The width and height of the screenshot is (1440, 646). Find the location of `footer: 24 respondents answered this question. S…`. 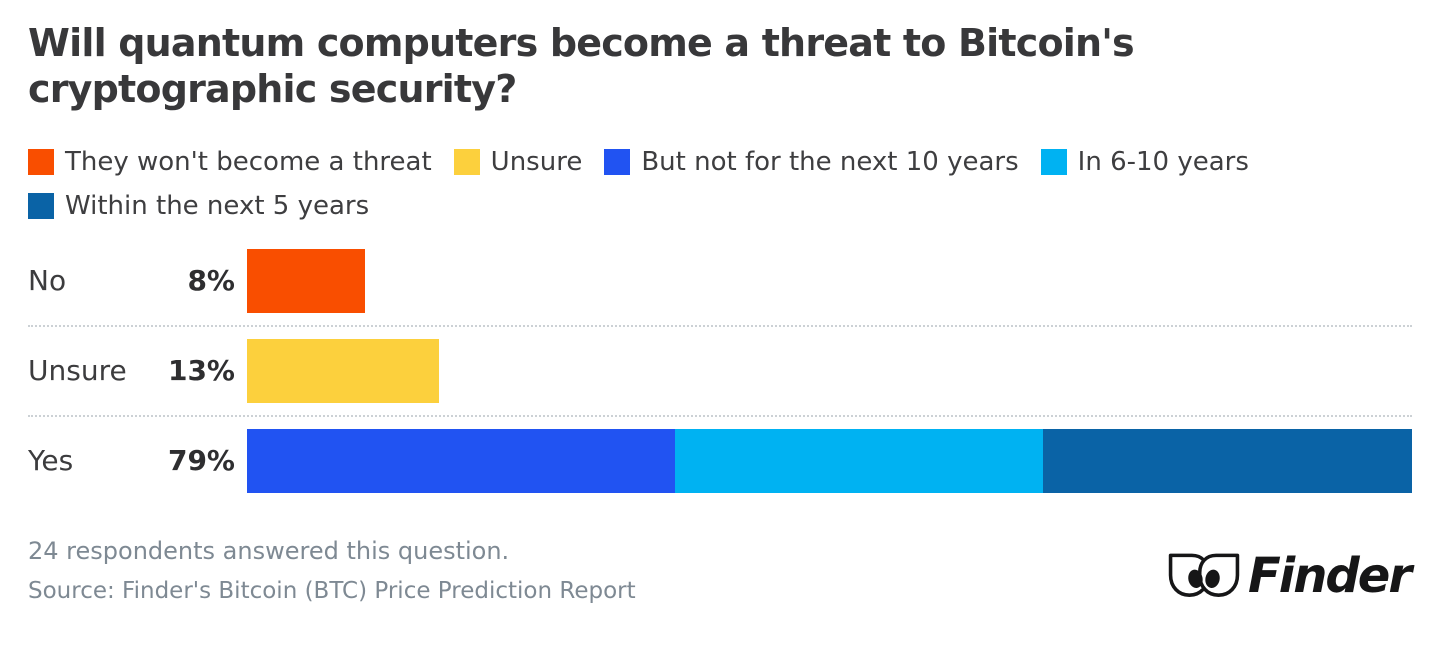

footer: 24 respondents answered this question. S… is located at coordinates (720, 570).